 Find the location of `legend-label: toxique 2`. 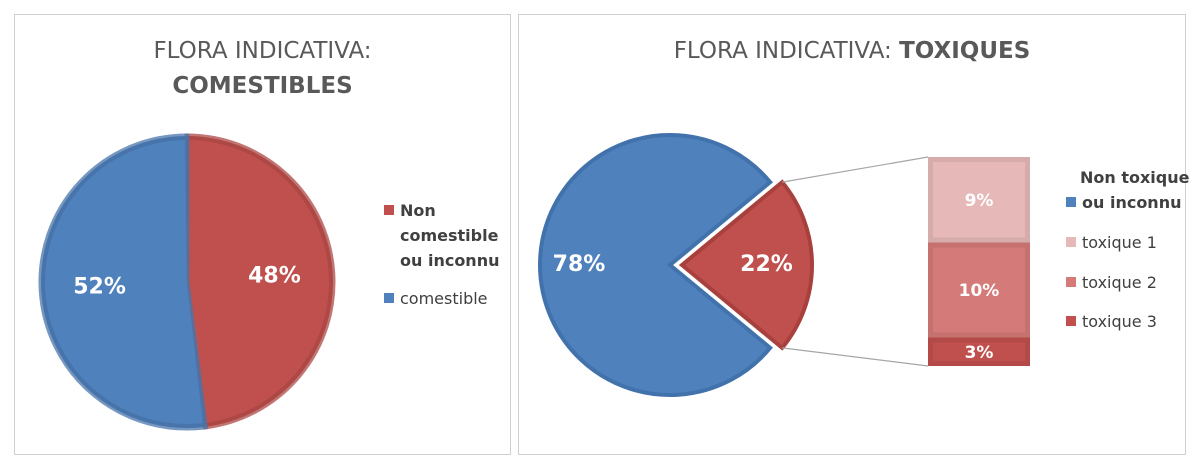

legend-label: toxique 2 is located at coordinates (1119, 282).